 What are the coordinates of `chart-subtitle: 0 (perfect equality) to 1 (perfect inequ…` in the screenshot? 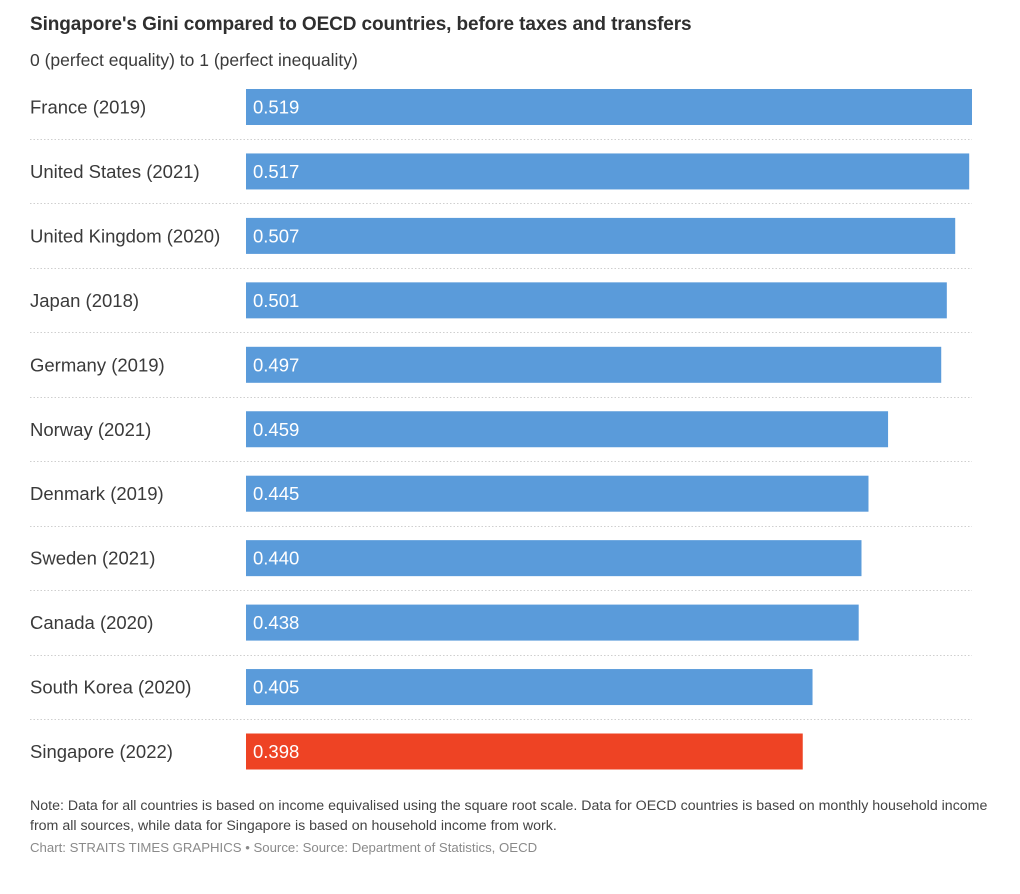 It's located at (194, 60).